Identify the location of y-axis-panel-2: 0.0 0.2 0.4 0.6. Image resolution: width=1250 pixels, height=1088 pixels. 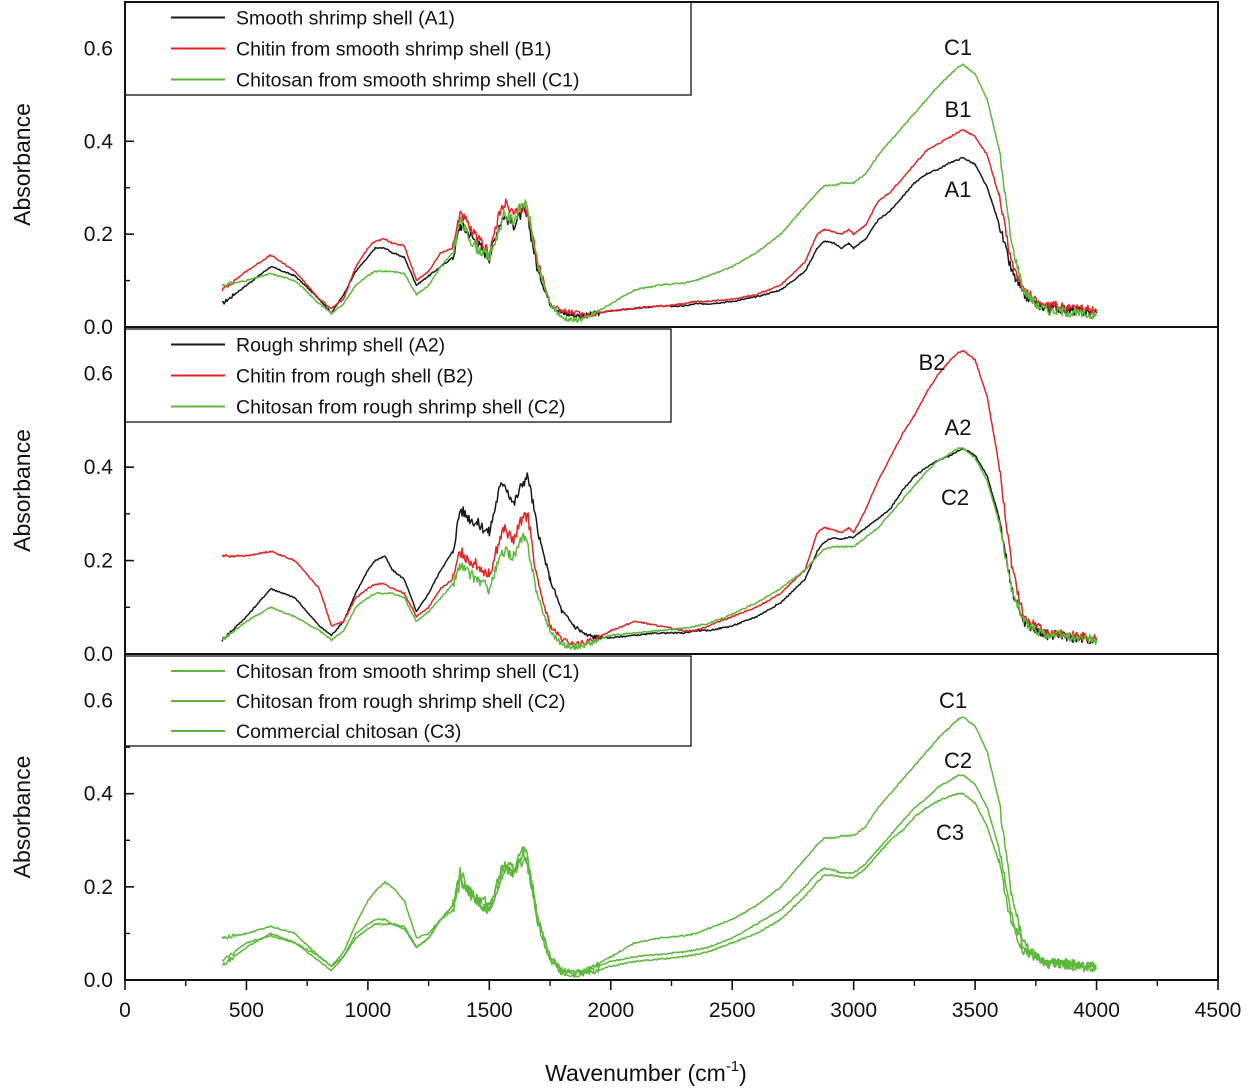
(109, 514).